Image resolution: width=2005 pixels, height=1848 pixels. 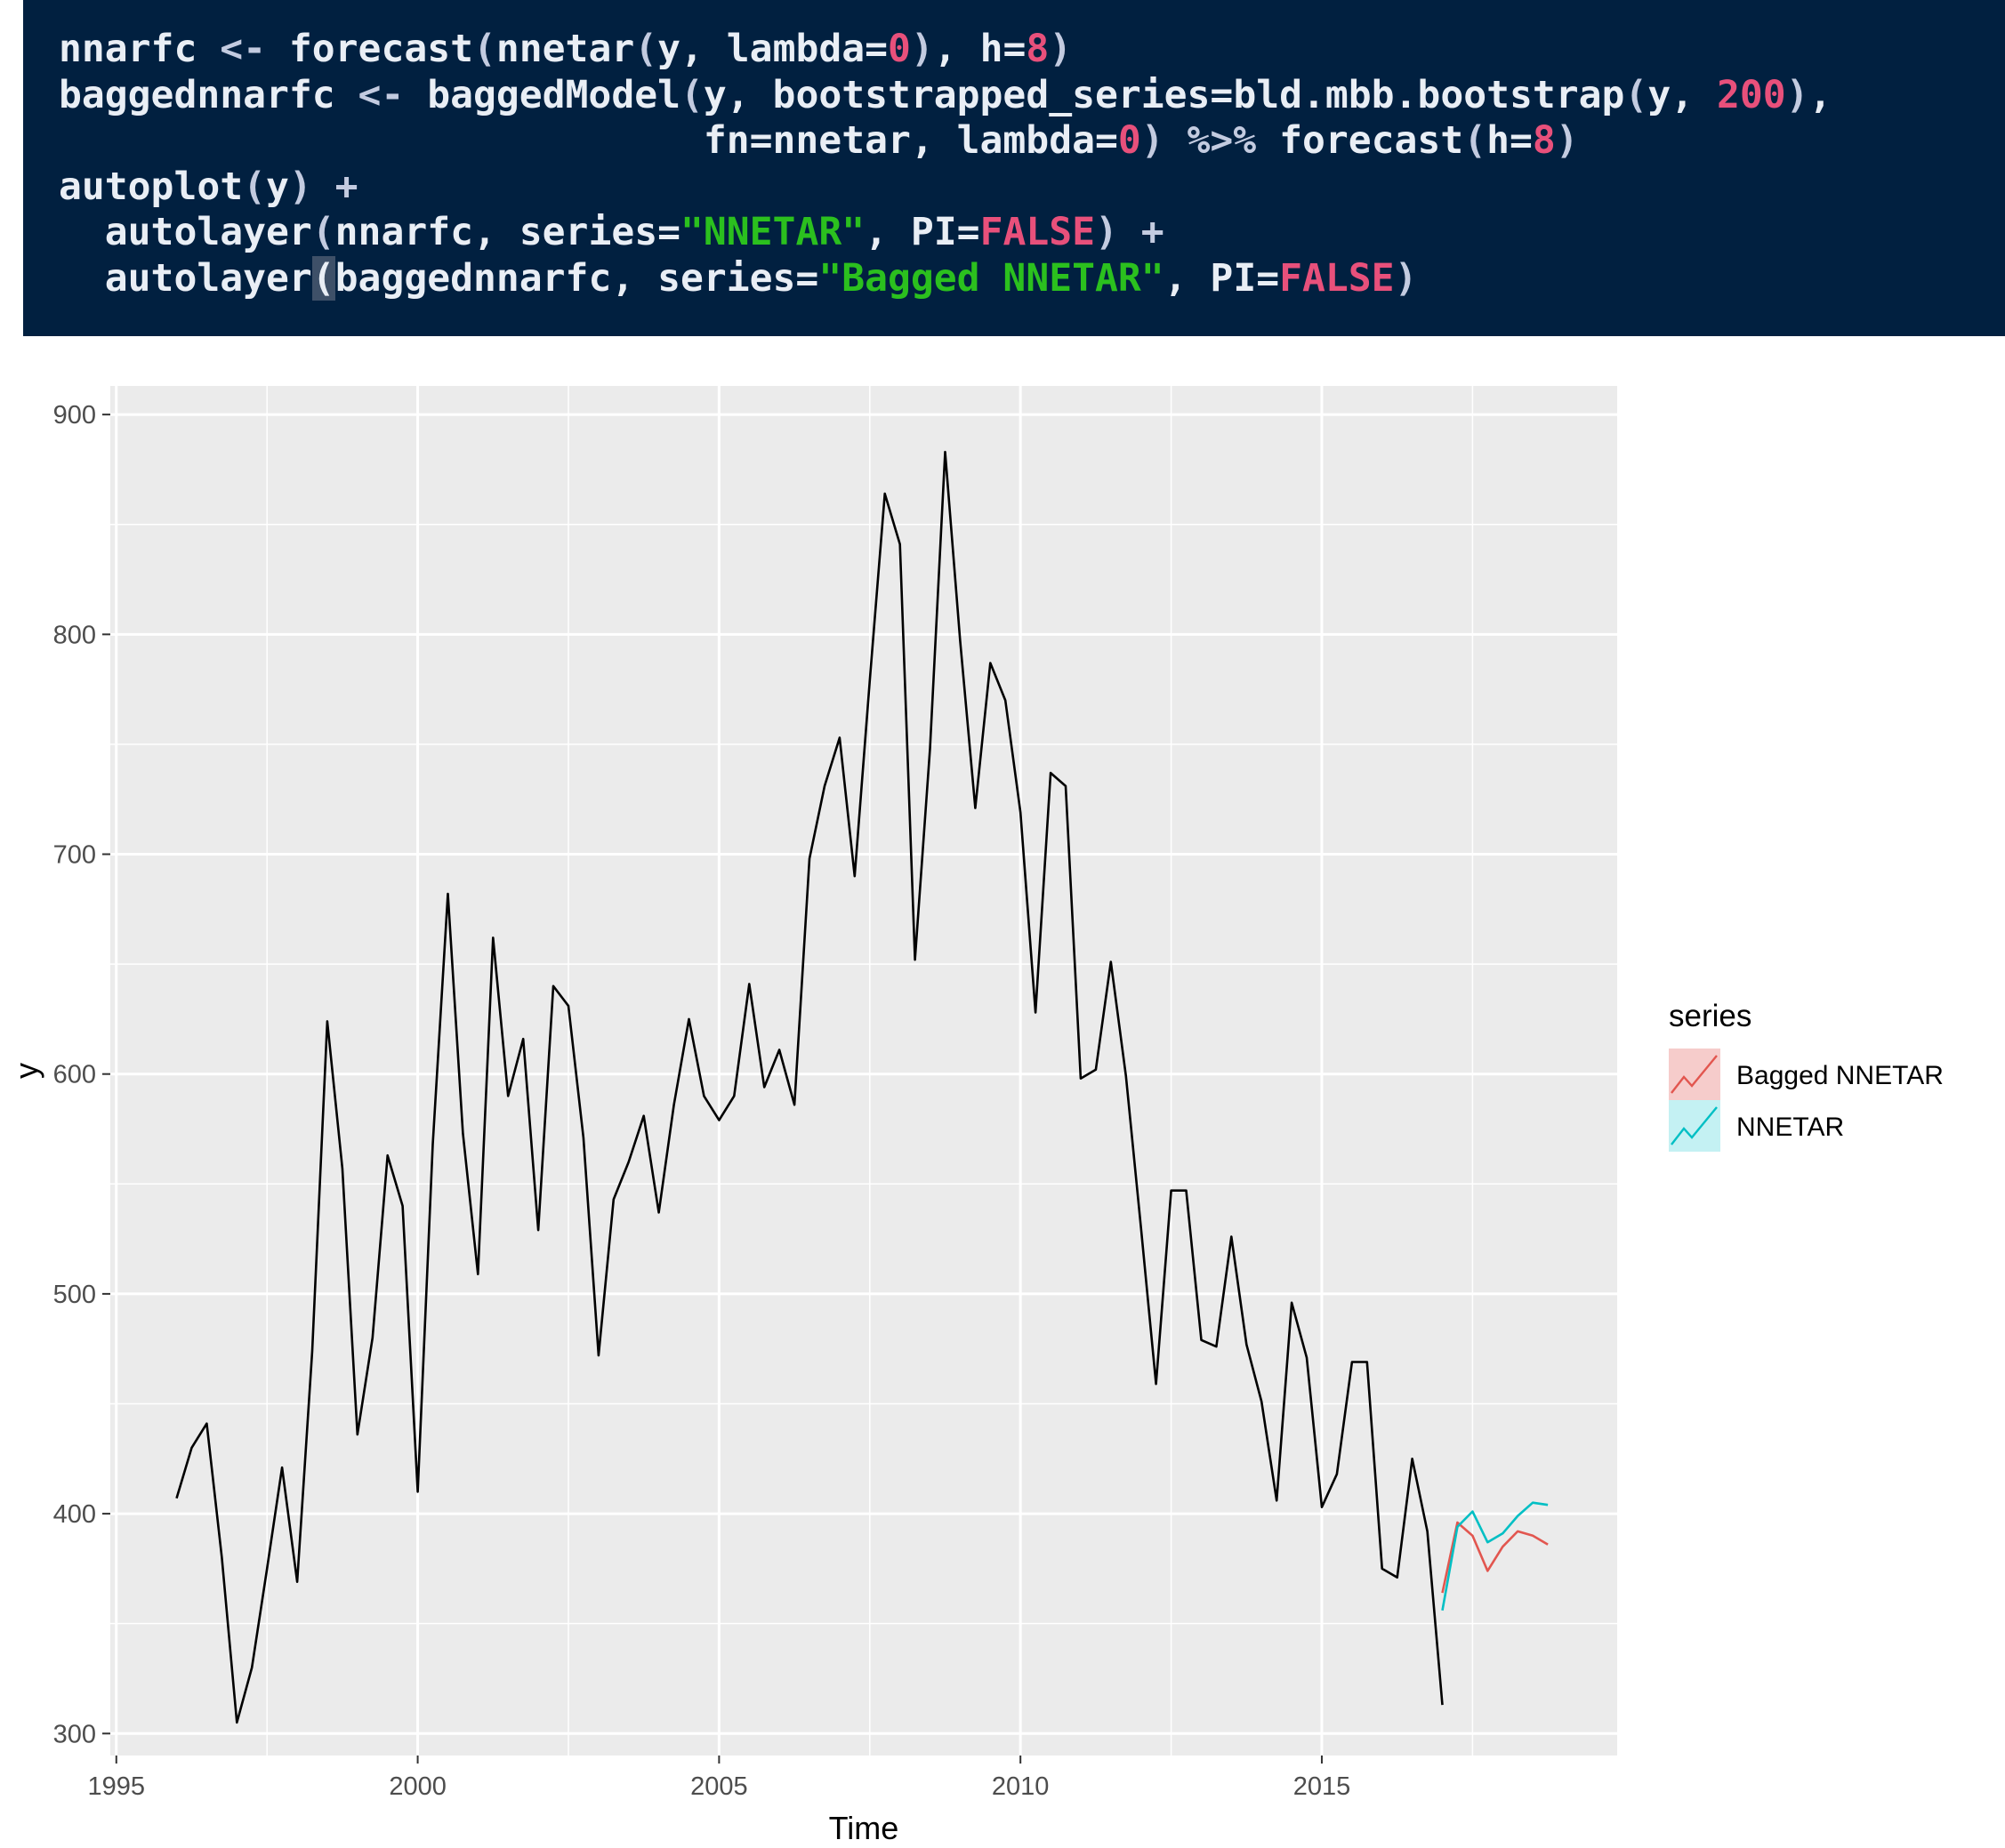 I want to click on code-line: autoplot(y) +, so click(x=1032, y=188).